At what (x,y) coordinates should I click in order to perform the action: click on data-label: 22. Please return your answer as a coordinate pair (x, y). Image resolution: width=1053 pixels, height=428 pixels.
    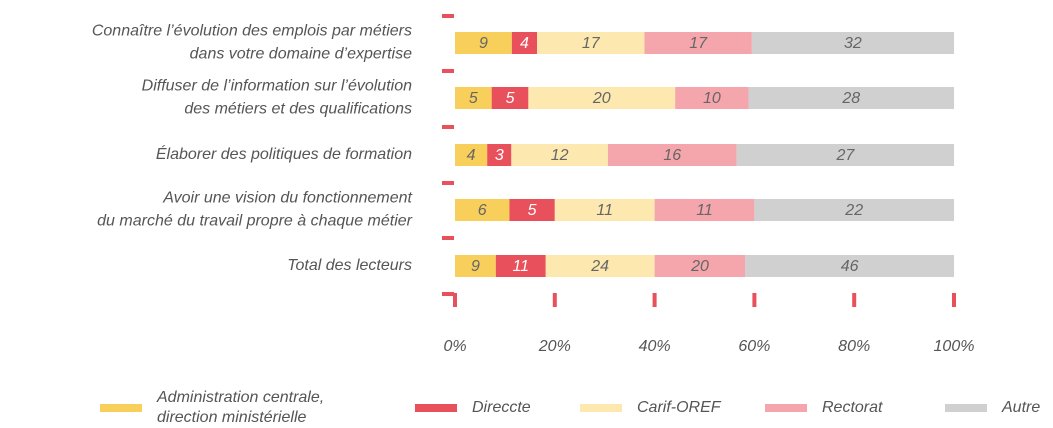
    Looking at the image, I should click on (853, 210).